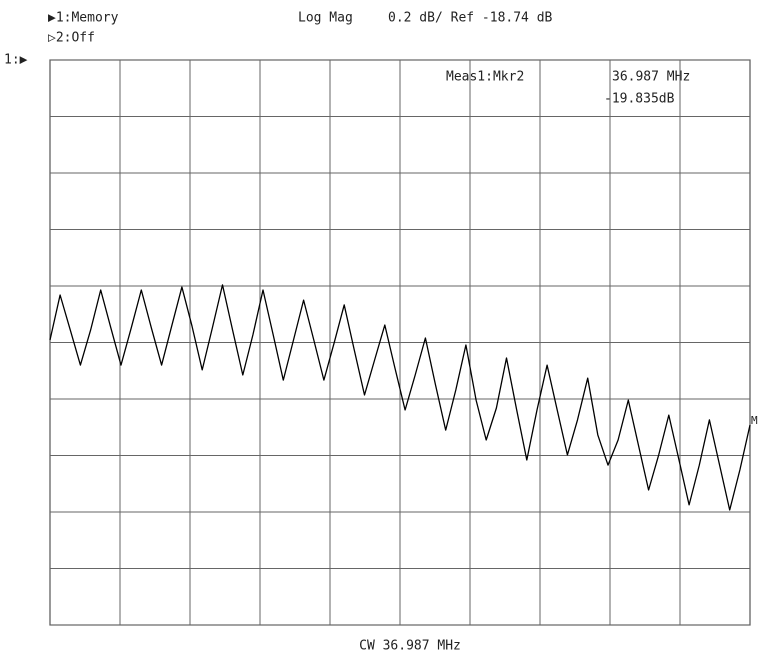 The height and width of the screenshot is (659, 762). Describe the element at coordinates (754, 420) in the screenshot. I see `end-marker: M` at that location.